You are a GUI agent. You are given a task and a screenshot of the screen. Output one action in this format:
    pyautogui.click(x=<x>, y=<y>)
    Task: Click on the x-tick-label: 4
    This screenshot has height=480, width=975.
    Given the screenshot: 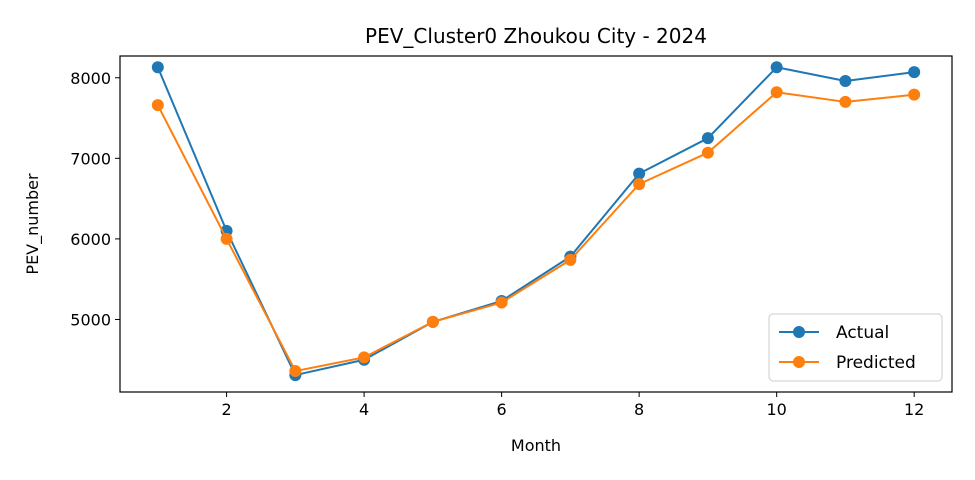 What is the action you would take?
    pyautogui.click(x=364, y=409)
    